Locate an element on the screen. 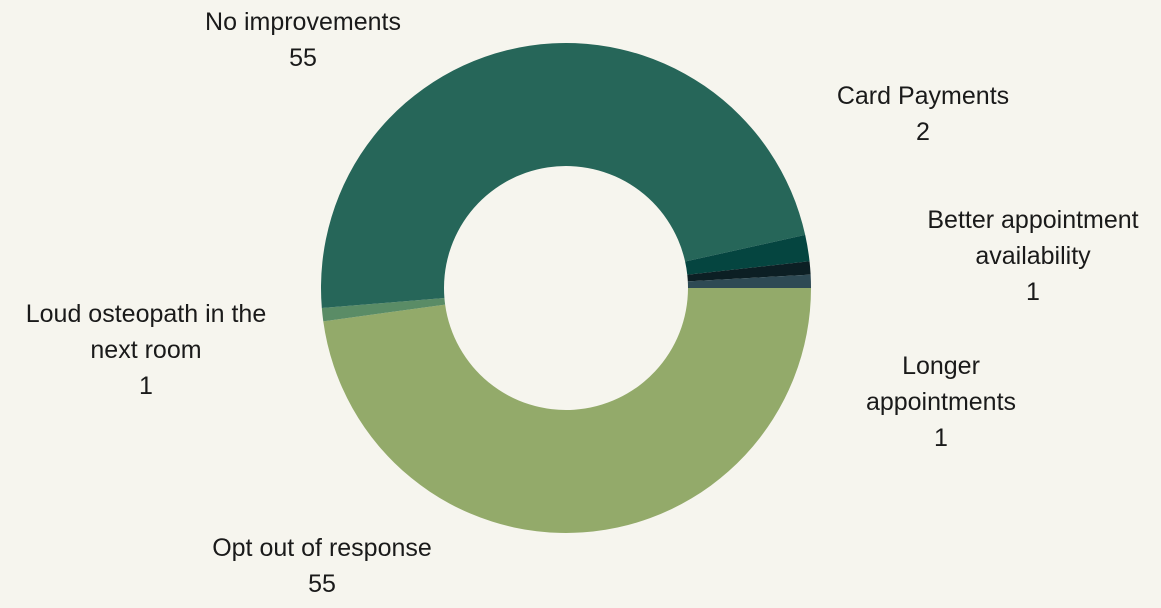 The image size is (1161, 608). category-name: Opt out of response is located at coordinates (322, 548).